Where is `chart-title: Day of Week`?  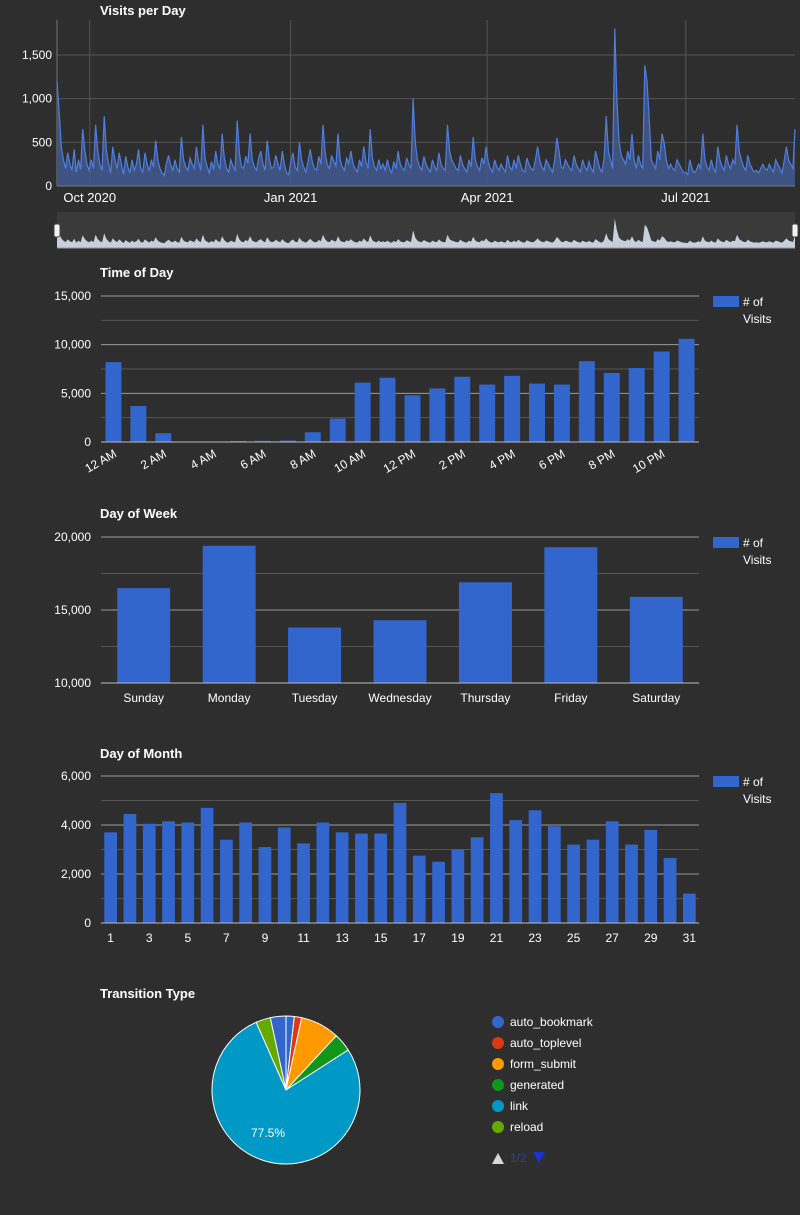 chart-title: Day of Week is located at coordinates (139, 513).